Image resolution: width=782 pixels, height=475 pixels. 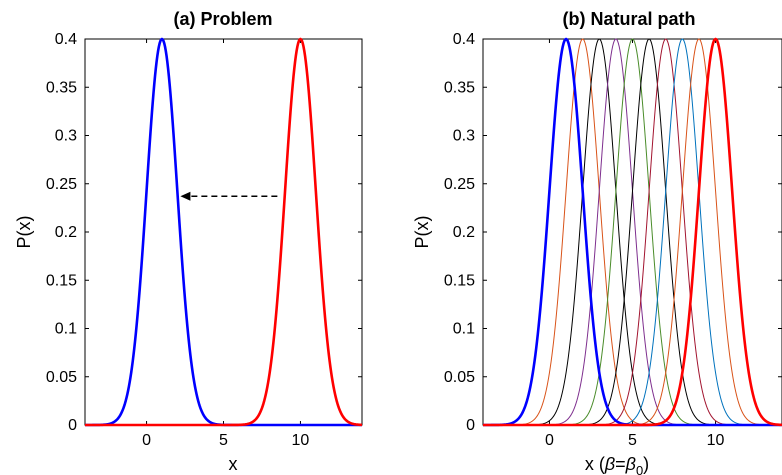 I want to click on panel-b-xlabel-pre: x (, so click(x=595, y=464).